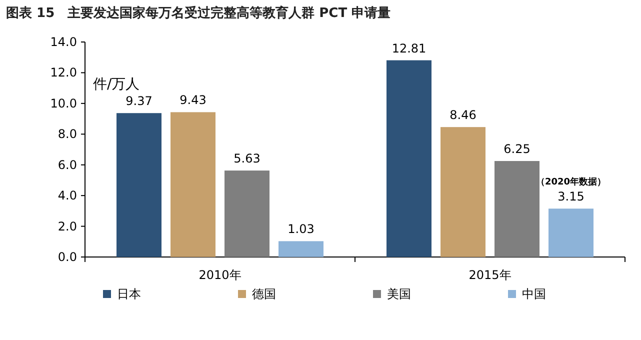  I want to click on y-tick-label: 4.0, so click(67, 195).